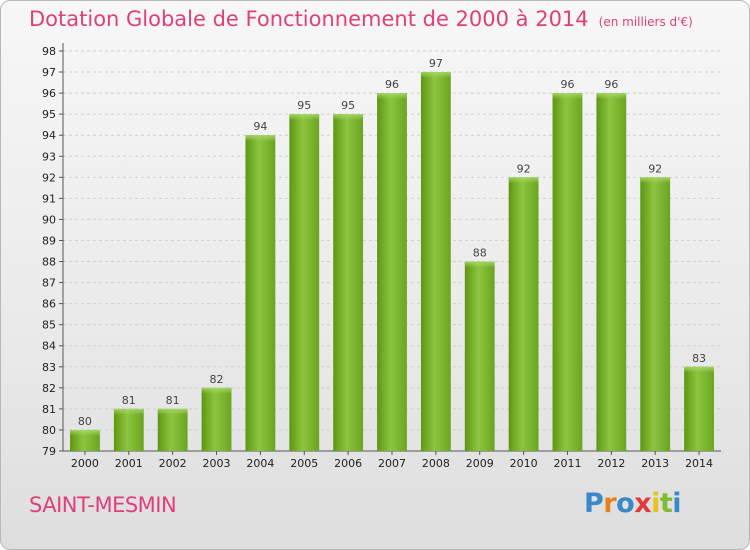 This screenshot has width=750, height=550. Describe the element at coordinates (103, 505) in the screenshot. I see `town-name: SAINT-MESMIN` at that location.